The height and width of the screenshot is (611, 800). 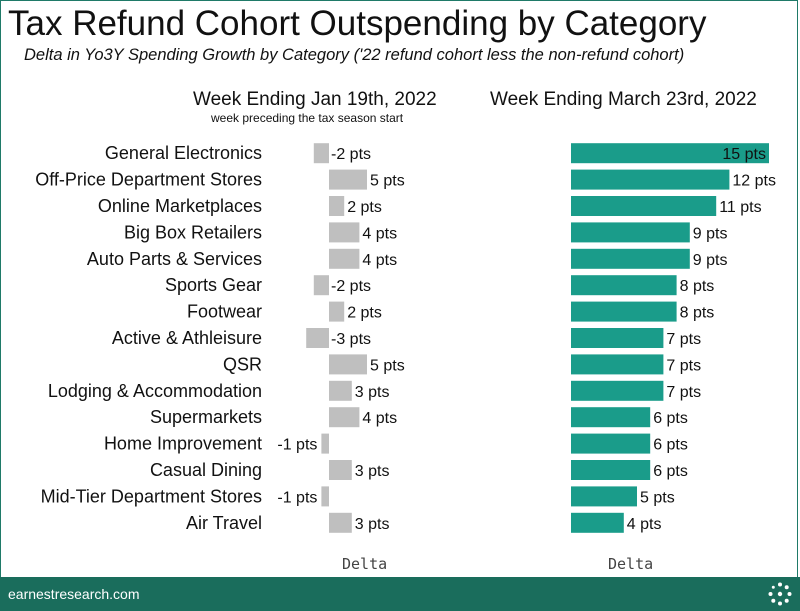 I want to click on category-label: Air Travel, so click(x=224, y=523).